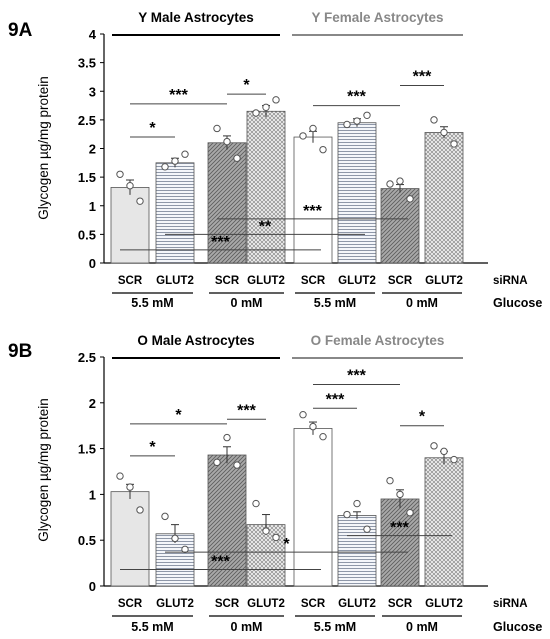  Describe the element at coordinates (196, 17) in the screenshot. I see `group-title: Y Male Astrocytes` at that location.